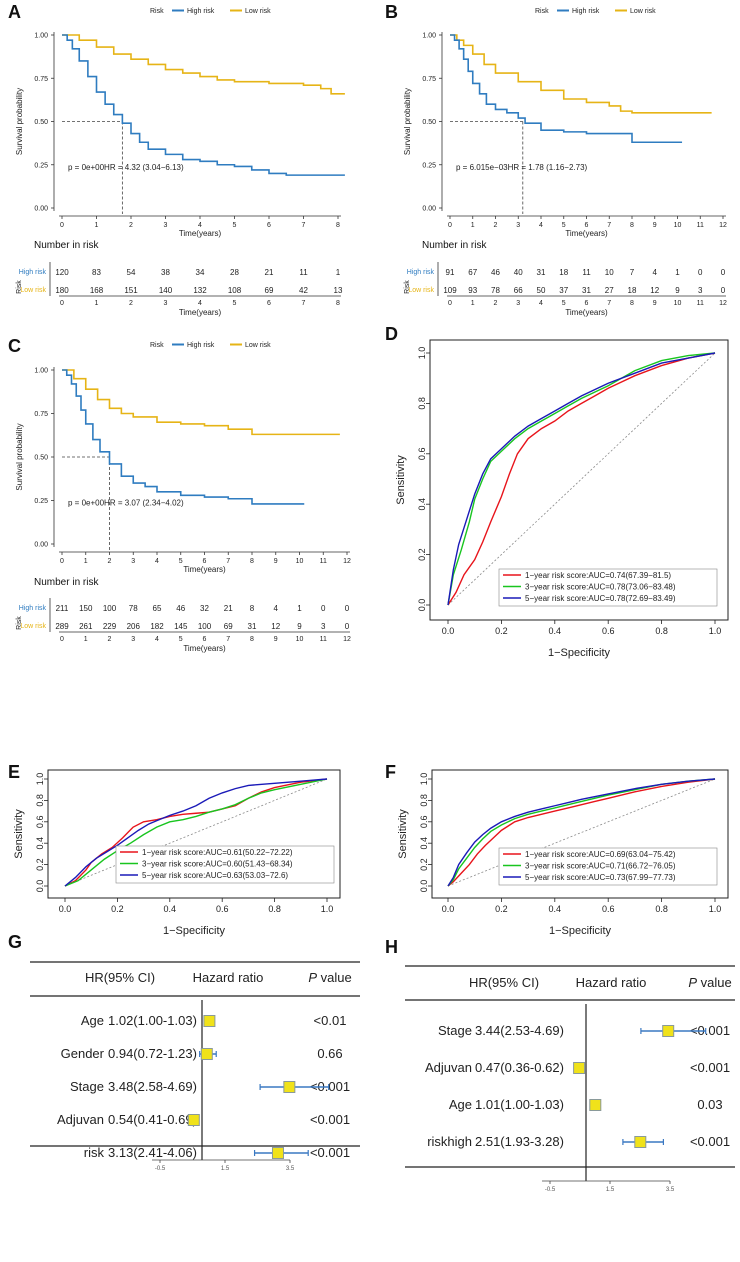 This screenshot has width=740, height=1262. Describe the element at coordinates (715, 909) in the screenshot. I see `x-tick-label: 1.0` at that location.